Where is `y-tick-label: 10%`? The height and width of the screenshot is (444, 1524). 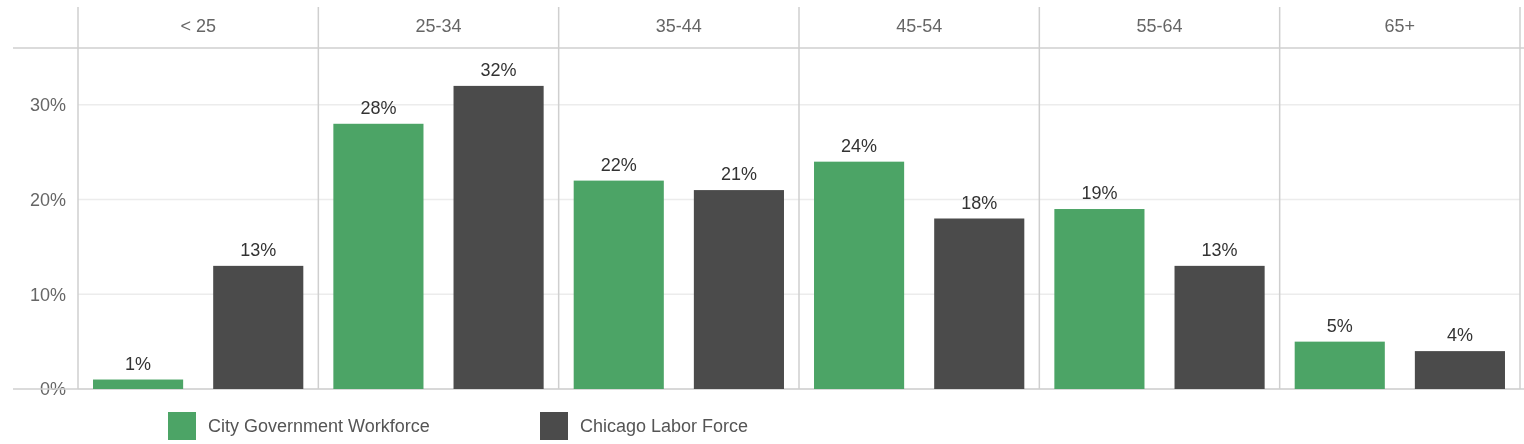 y-tick-label: 10% is located at coordinates (47, 294).